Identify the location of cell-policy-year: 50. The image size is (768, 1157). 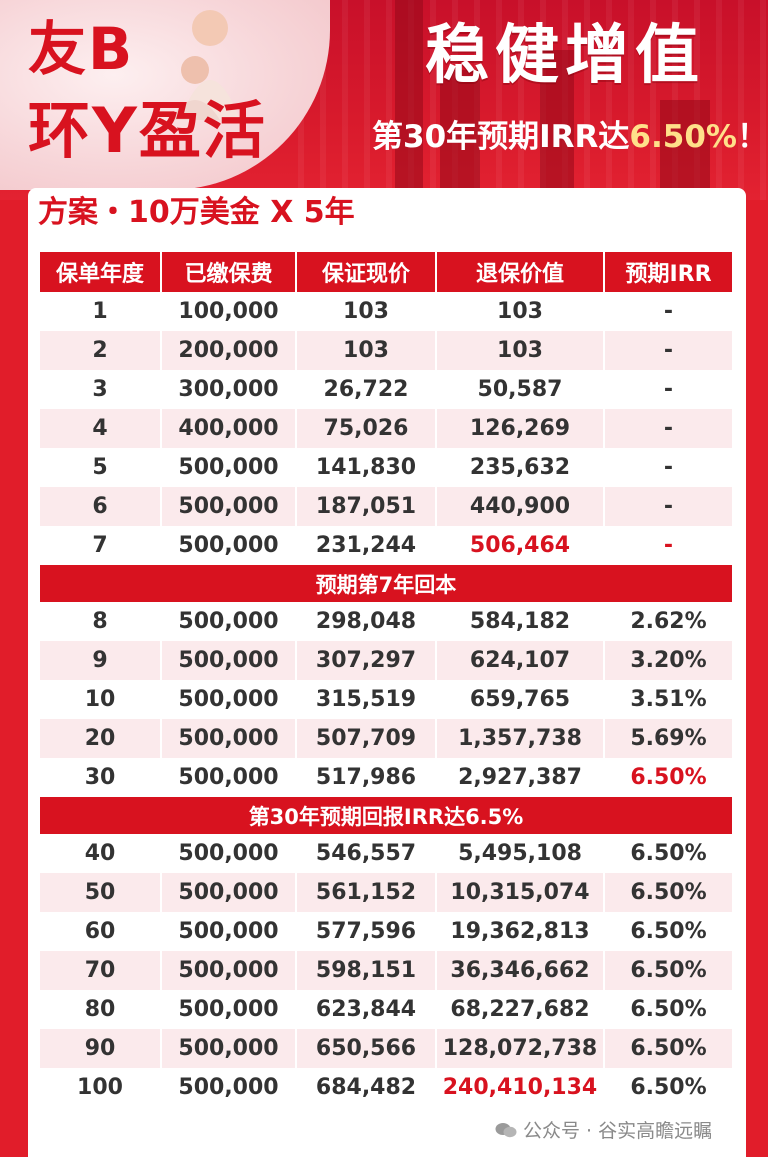
(101, 892).